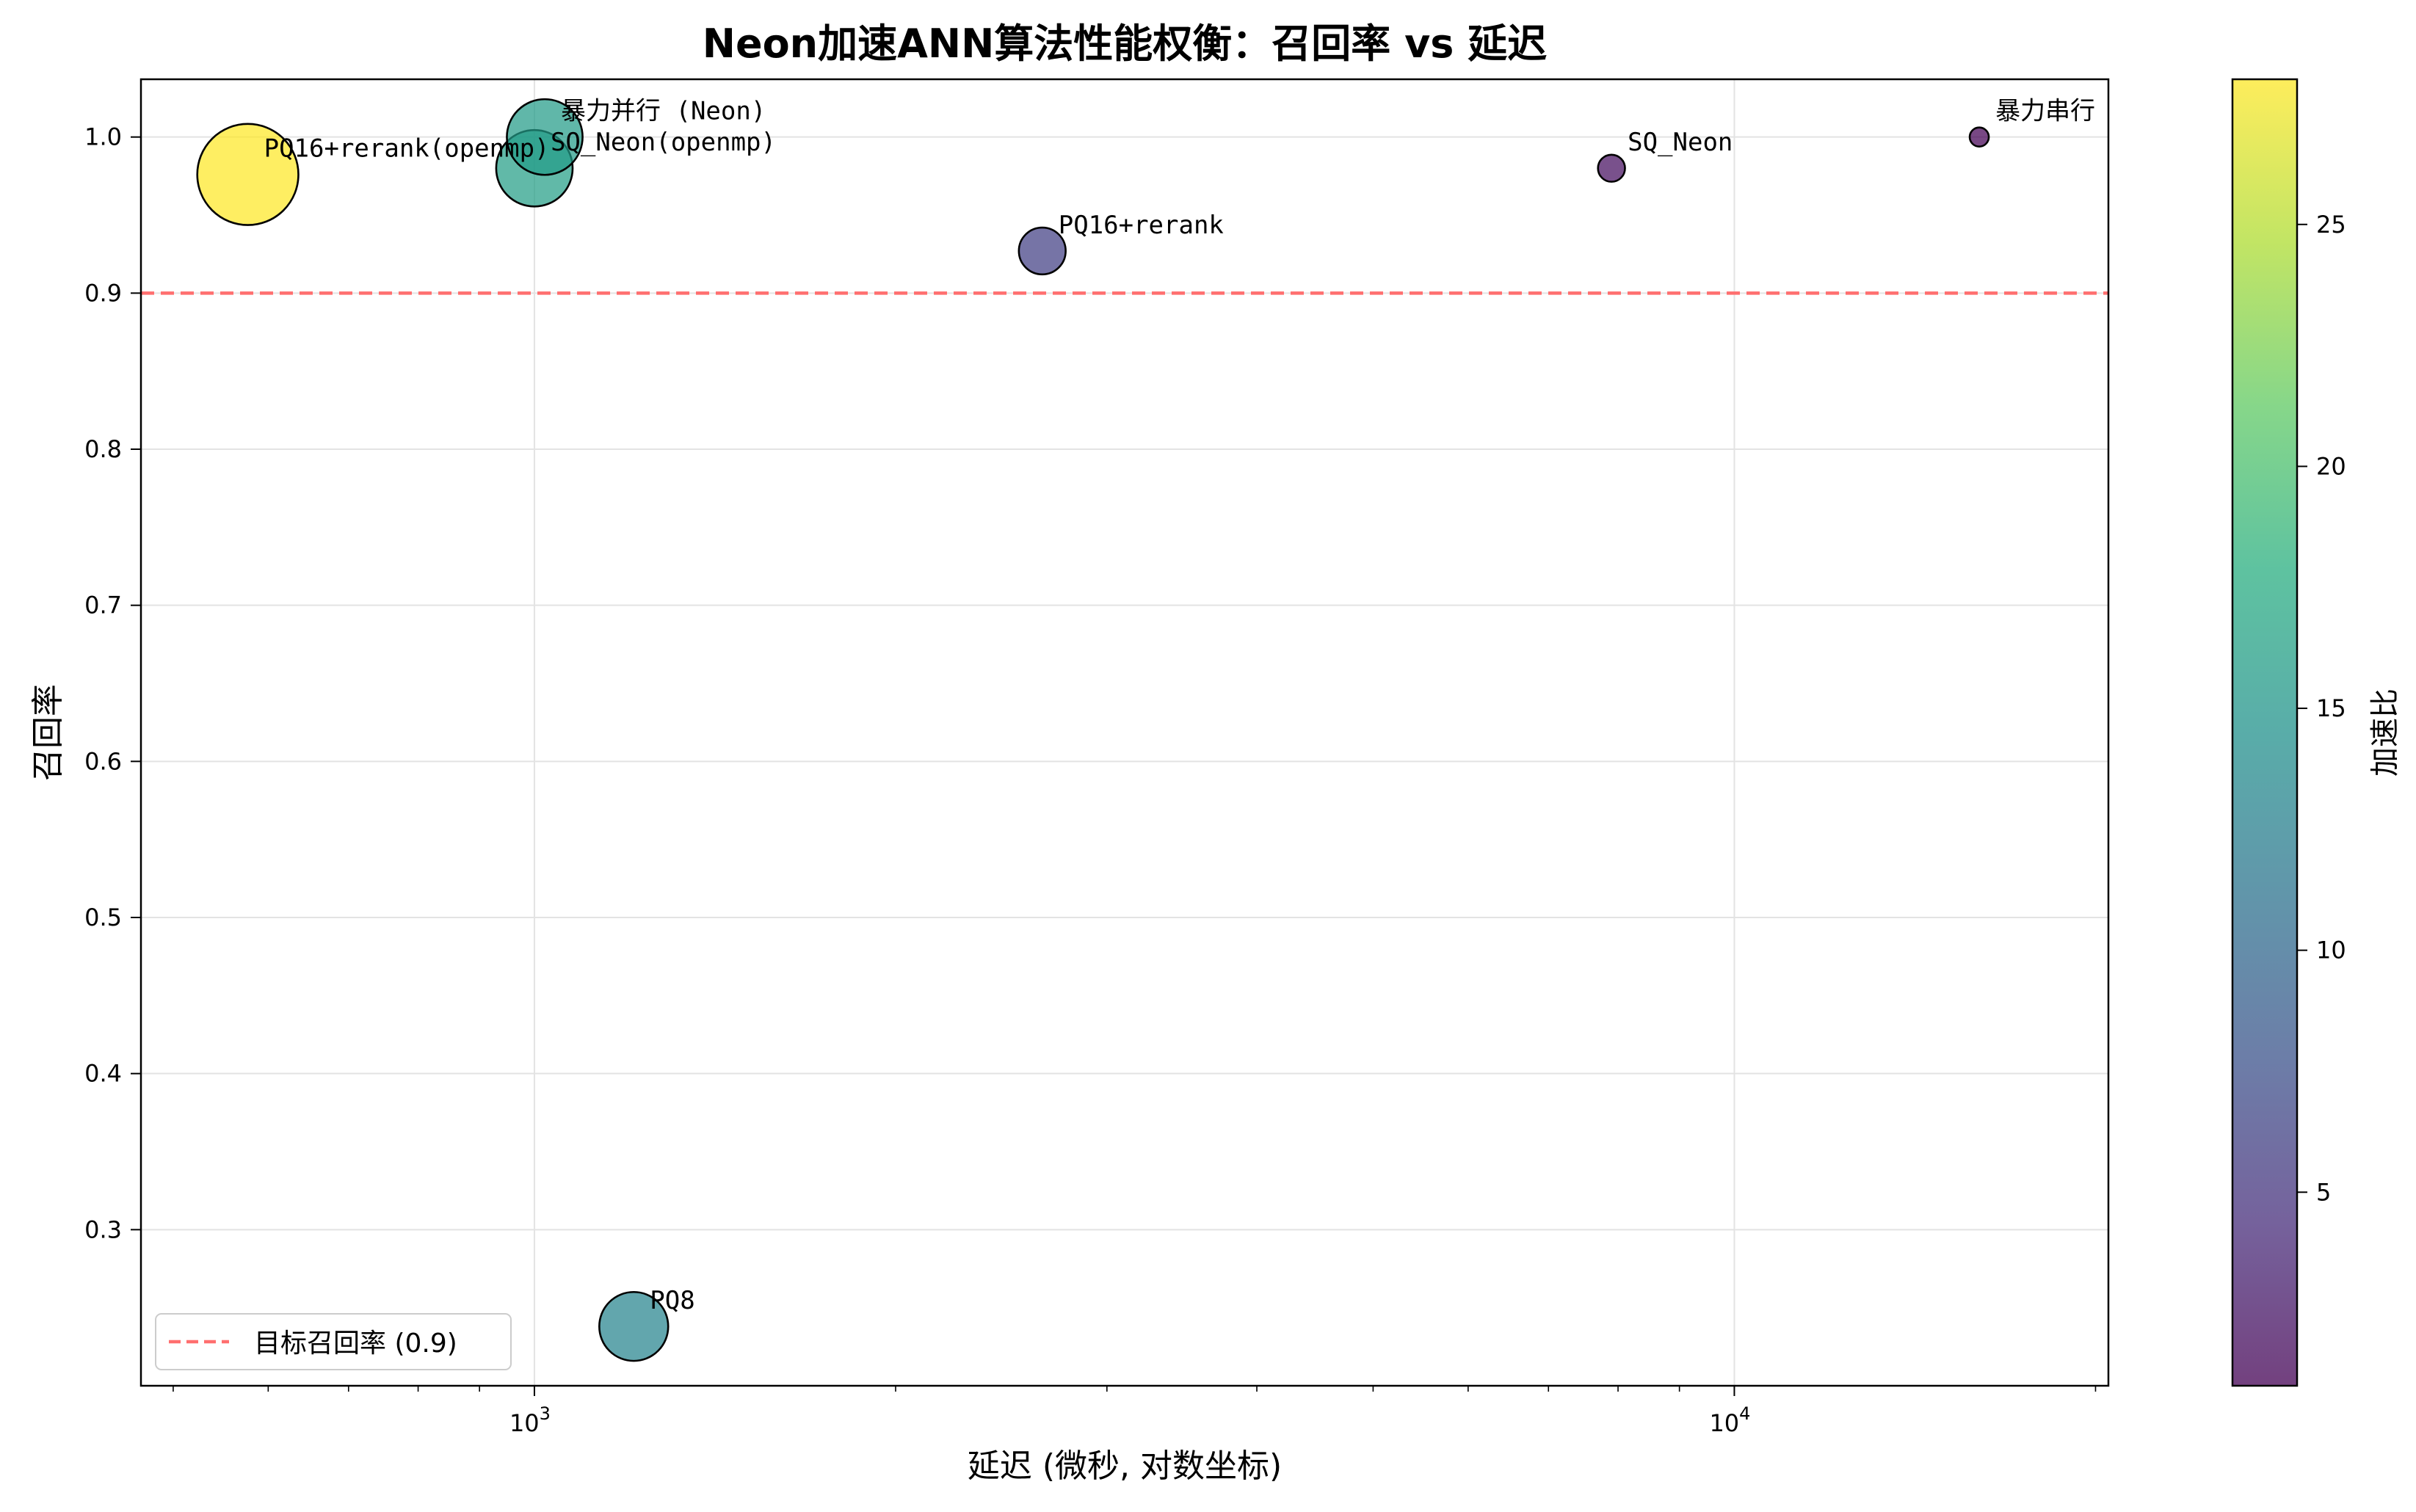 The width and height of the screenshot is (2416, 1512). What do you see at coordinates (112, 683) in the screenshot?
I see `y-axis-ticks: 0.3 0.4 0.5 0.6 0.7 0.8 0.9 1.0` at bounding box center [112, 683].